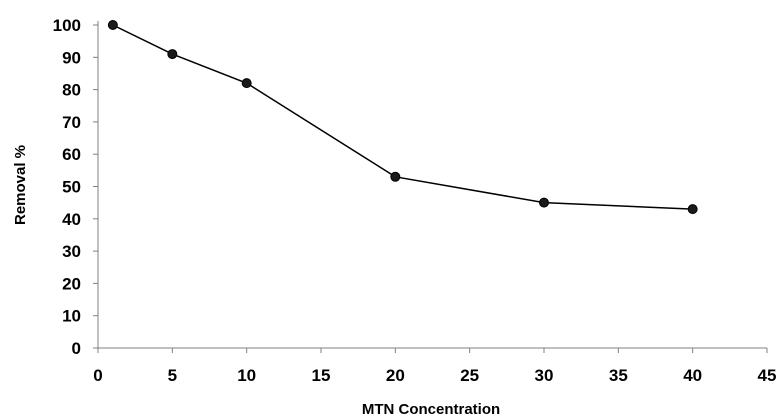 This screenshot has width=783, height=420. Describe the element at coordinates (71, 283) in the screenshot. I see `y-tick-label: 20` at that location.